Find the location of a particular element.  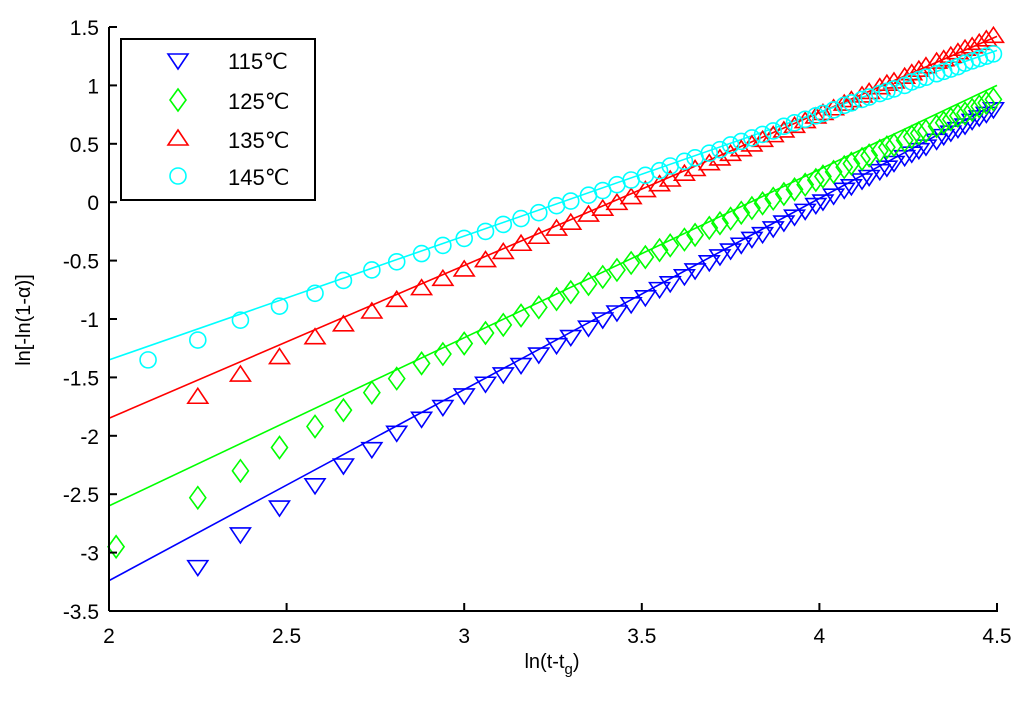

y-tick-label: -0.5 is located at coordinates (81, 262).